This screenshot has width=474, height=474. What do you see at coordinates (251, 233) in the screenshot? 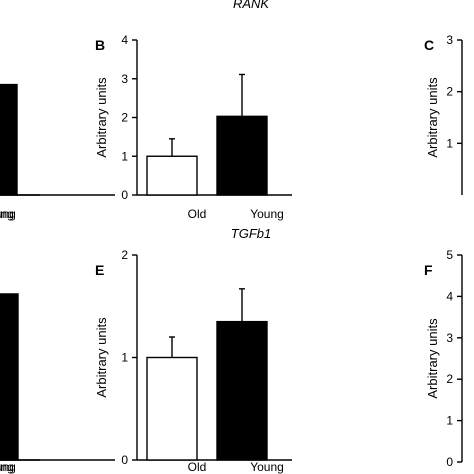
I see `chart-title: TGFb1` at bounding box center [251, 233].